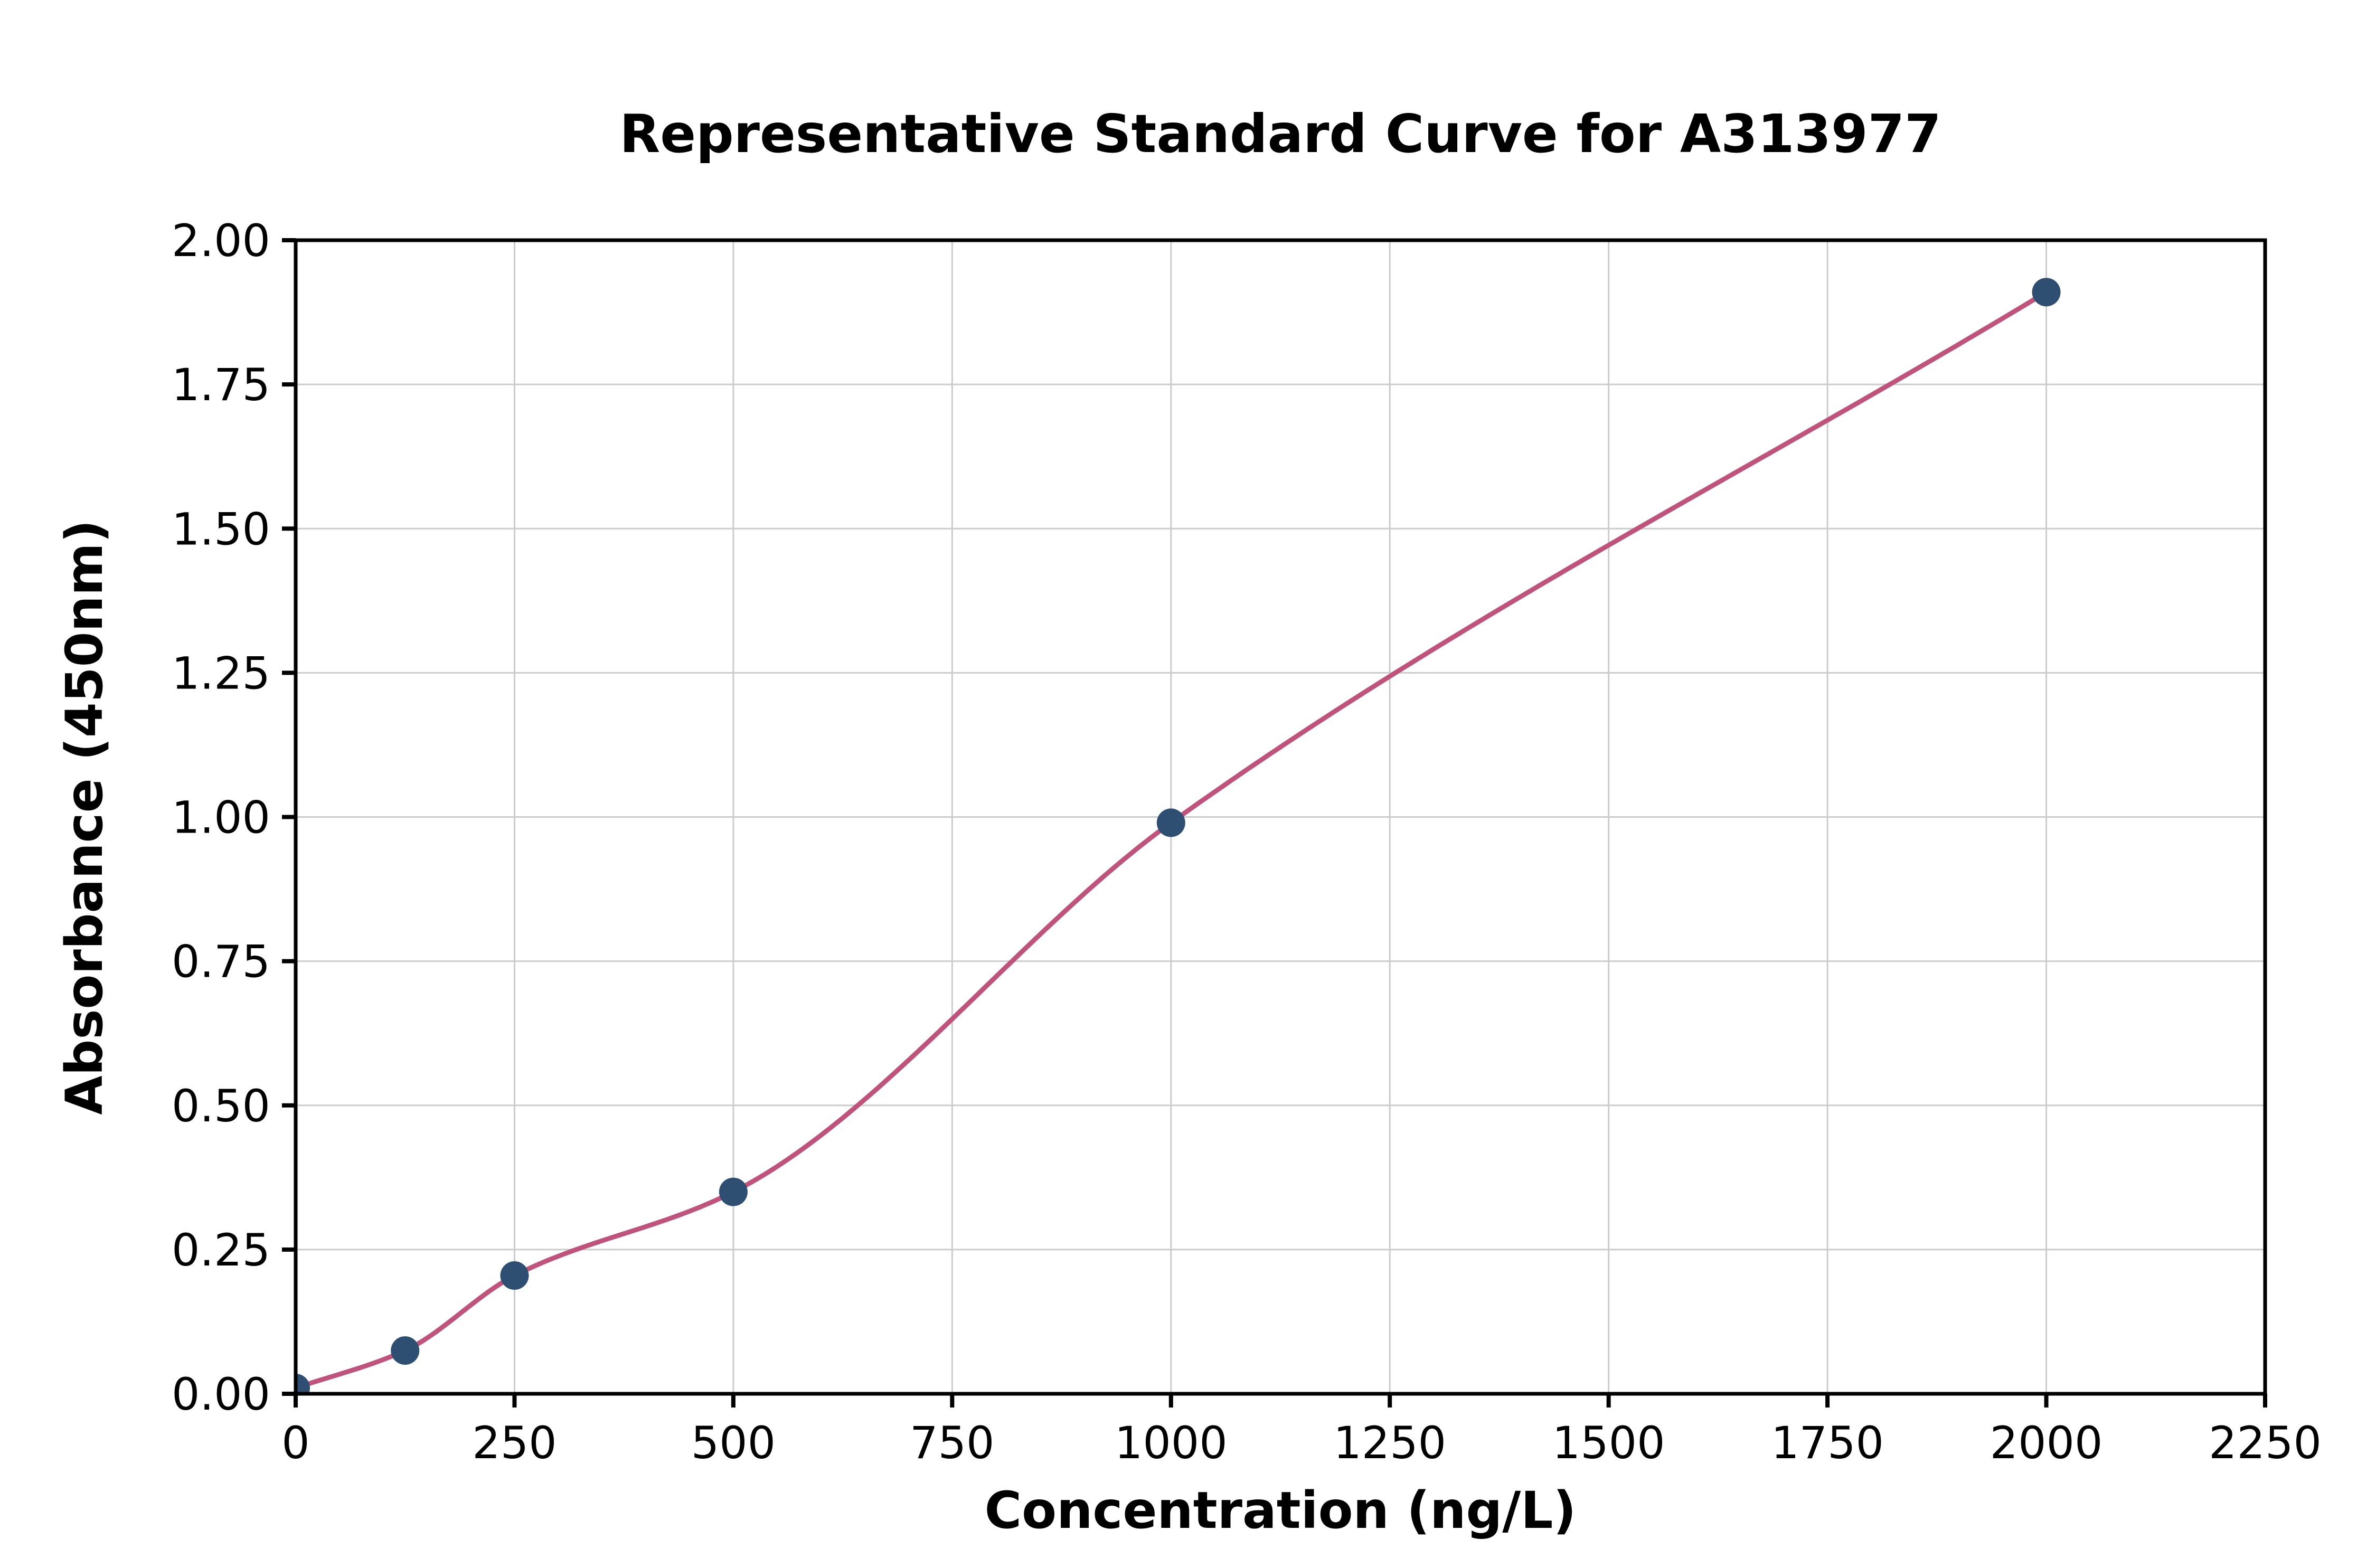 This screenshot has width=2376, height=1568. I want to click on y-tick-label: 0.75, so click(221, 962).